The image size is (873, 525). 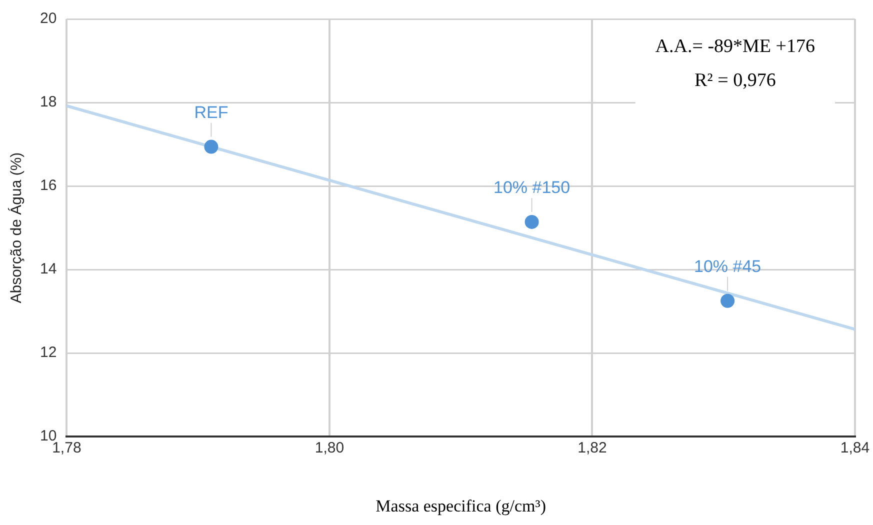 What do you see at coordinates (735, 46) in the screenshot?
I see `annotation: A.A.= -89*ME +176` at bounding box center [735, 46].